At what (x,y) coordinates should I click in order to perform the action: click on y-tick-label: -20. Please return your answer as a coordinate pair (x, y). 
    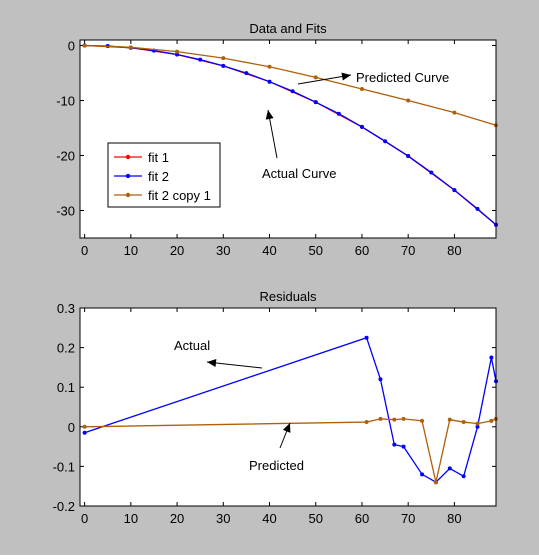
    Looking at the image, I should click on (65, 156).